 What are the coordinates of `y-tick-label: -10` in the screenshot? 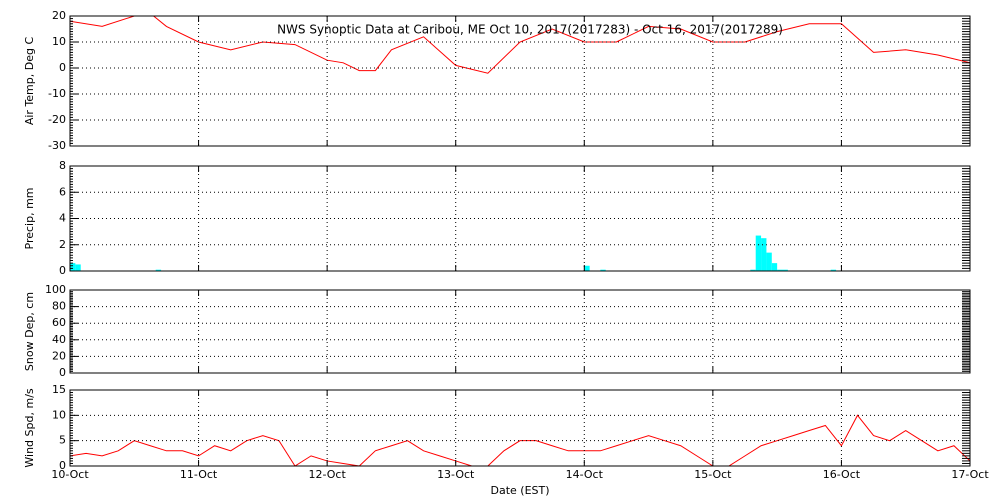 It's located at (57, 93).